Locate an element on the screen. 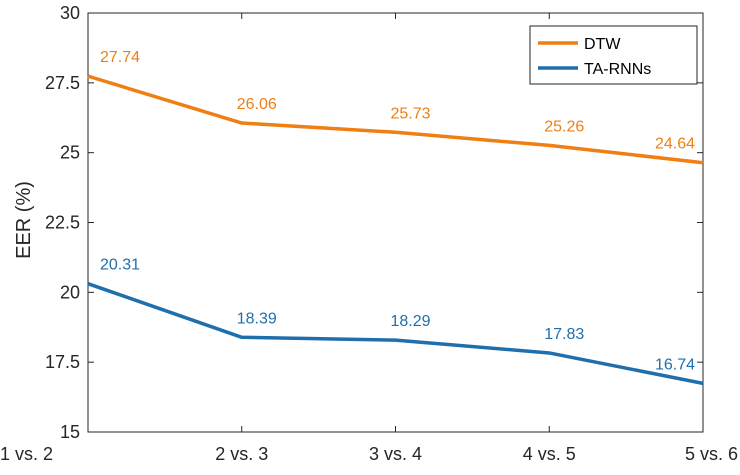 This screenshot has width=740, height=475. data-label: 20.31 is located at coordinates (120, 265).